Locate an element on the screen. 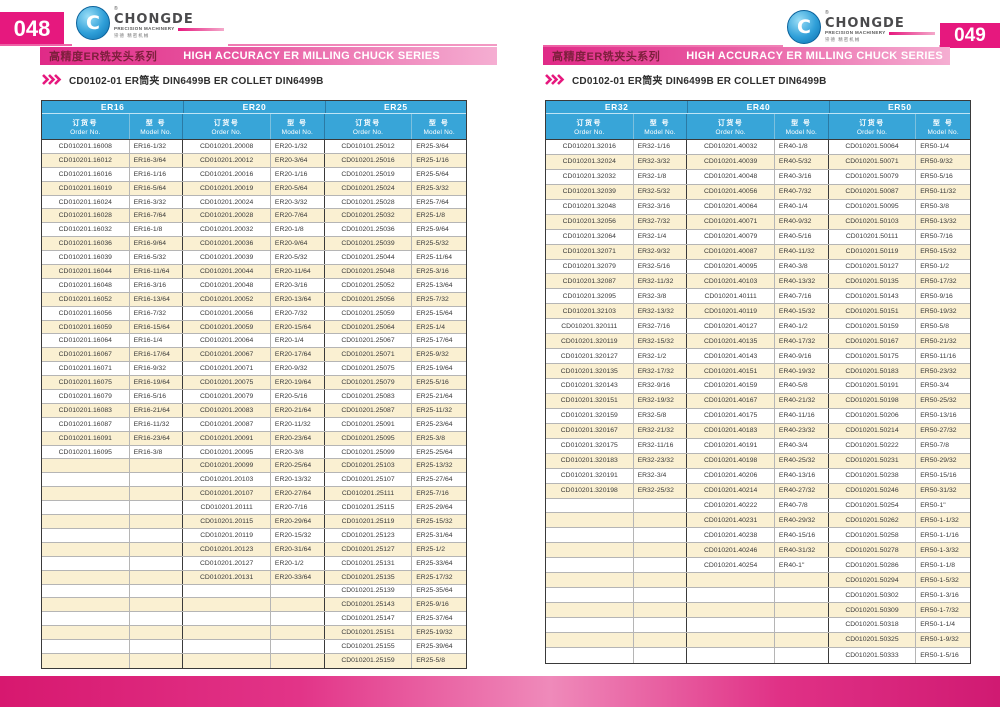 The height and width of the screenshot is (707, 1000). table-cell: ER32-3/4 is located at coordinates (661, 475).